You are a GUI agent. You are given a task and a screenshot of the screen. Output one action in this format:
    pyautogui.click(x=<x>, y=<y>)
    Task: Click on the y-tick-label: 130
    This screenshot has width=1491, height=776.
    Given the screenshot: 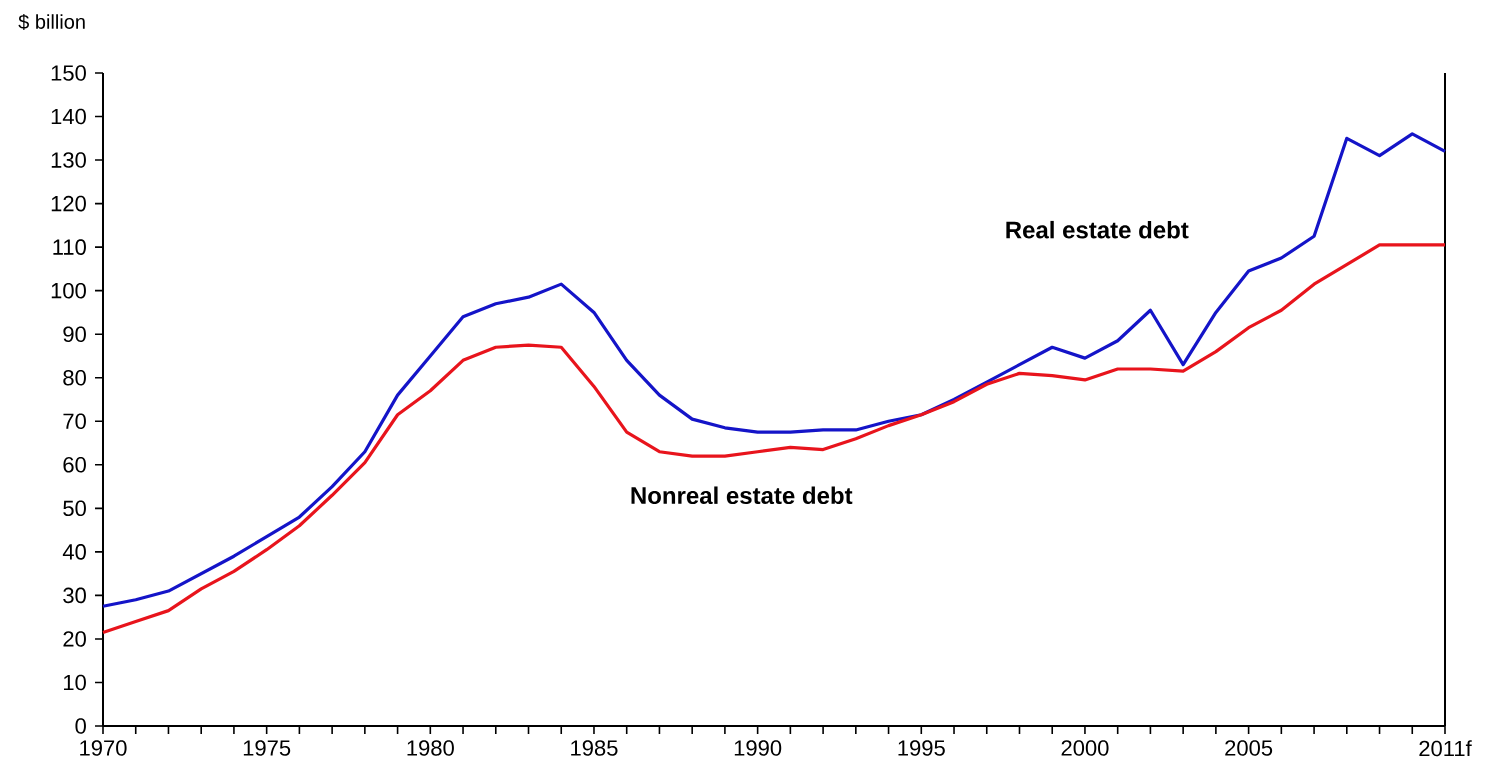 What is the action you would take?
    pyautogui.click(x=68, y=160)
    